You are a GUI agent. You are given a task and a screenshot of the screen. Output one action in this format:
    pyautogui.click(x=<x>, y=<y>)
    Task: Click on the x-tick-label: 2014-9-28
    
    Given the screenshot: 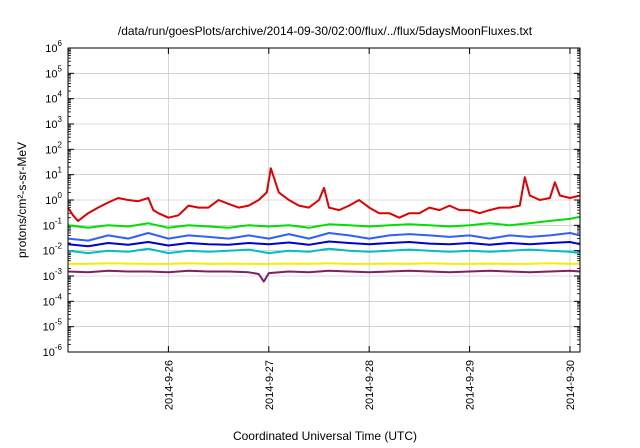 What is the action you would take?
    pyautogui.click(x=370, y=385)
    